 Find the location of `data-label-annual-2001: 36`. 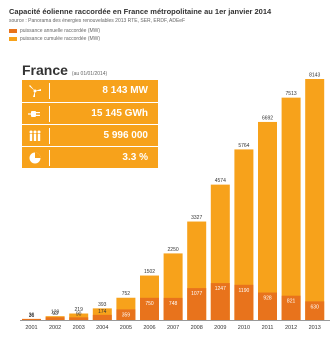

data-label-annual-2001: 36 is located at coordinates (32, 316).